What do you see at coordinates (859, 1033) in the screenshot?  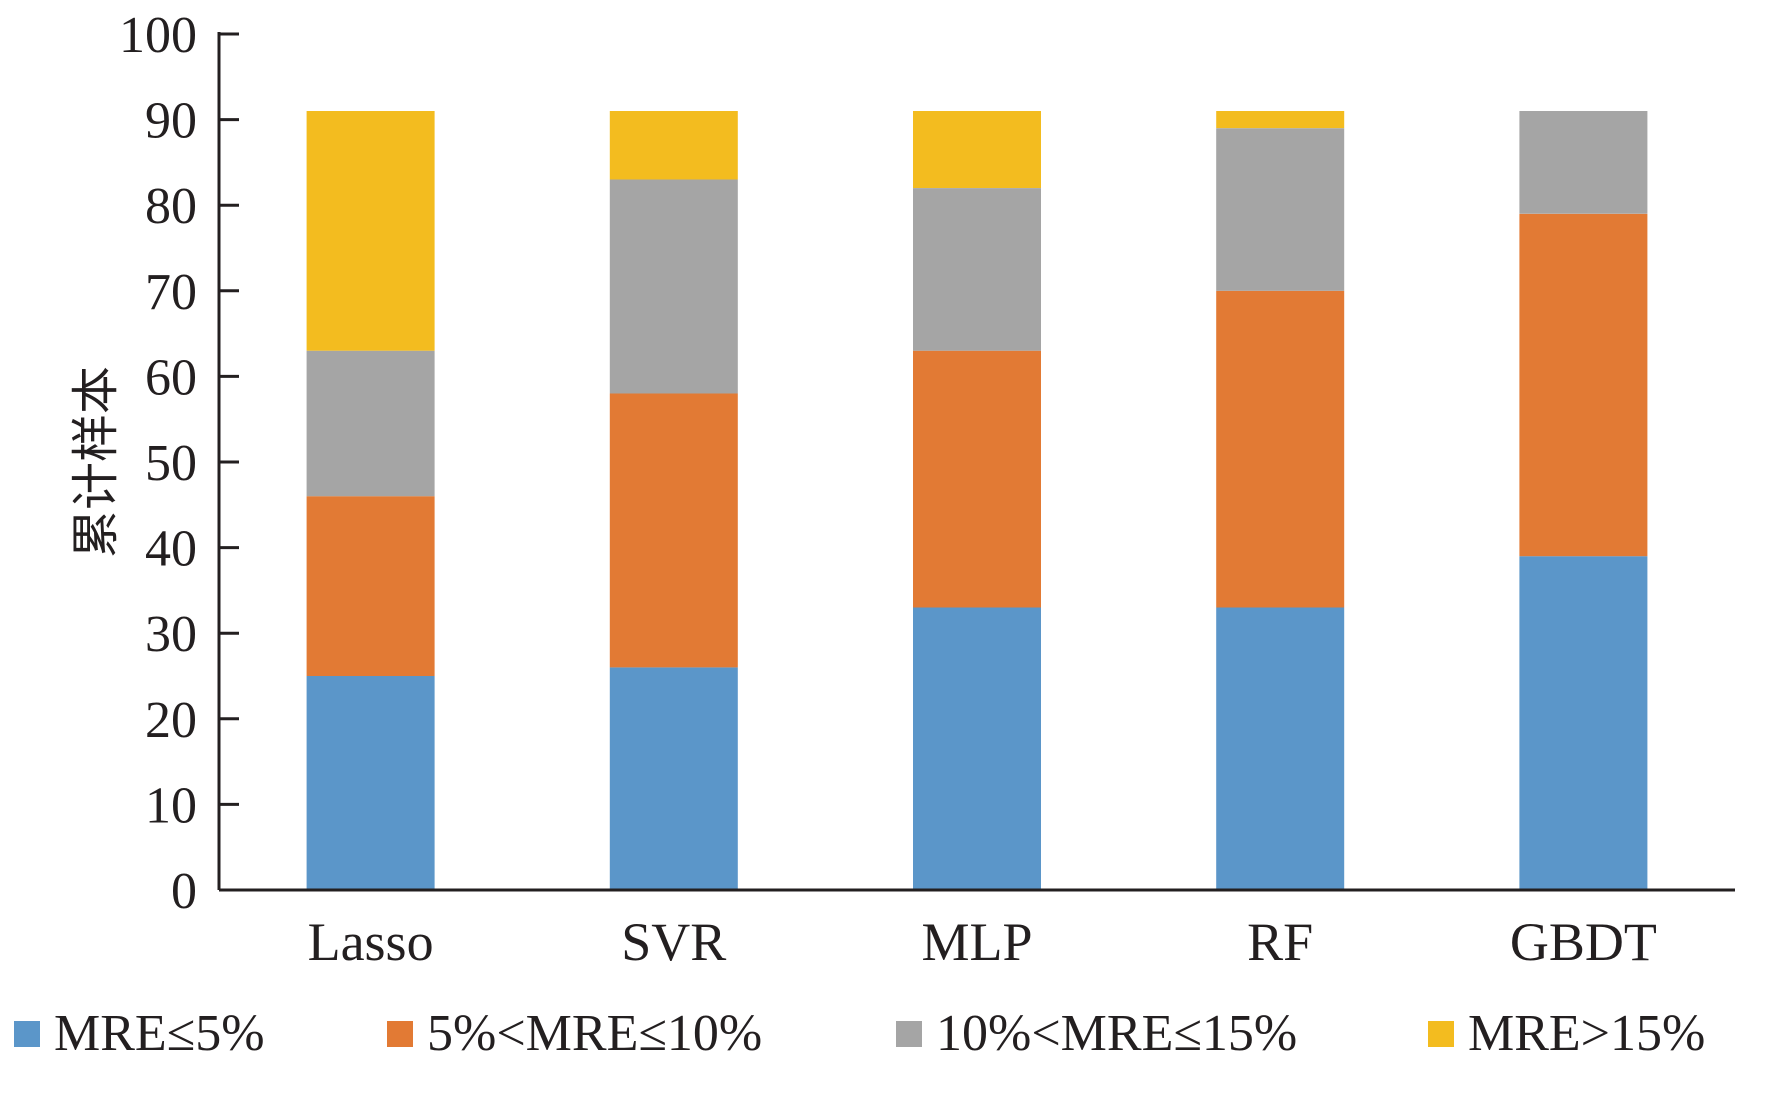 I see `legend: MRE≤5% 5%<MRE≤10% 10%<MRE≤15% MRE>15%` at bounding box center [859, 1033].